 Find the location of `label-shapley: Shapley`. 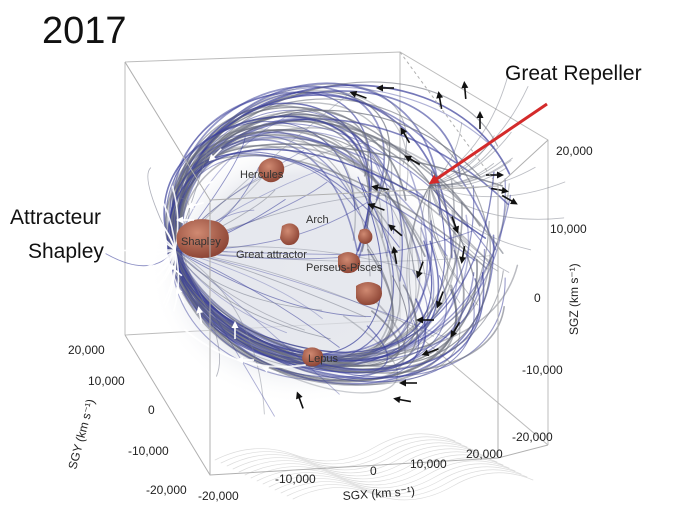

label-shapley: Shapley is located at coordinates (201, 242).